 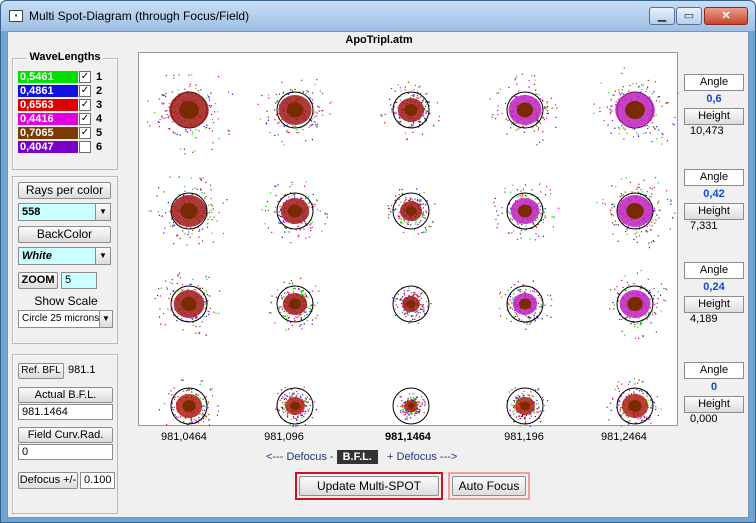 What do you see at coordinates (61, 318) in the screenshot?
I see `scale-value: Circle 25 microns` at bounding box center [61, 318].